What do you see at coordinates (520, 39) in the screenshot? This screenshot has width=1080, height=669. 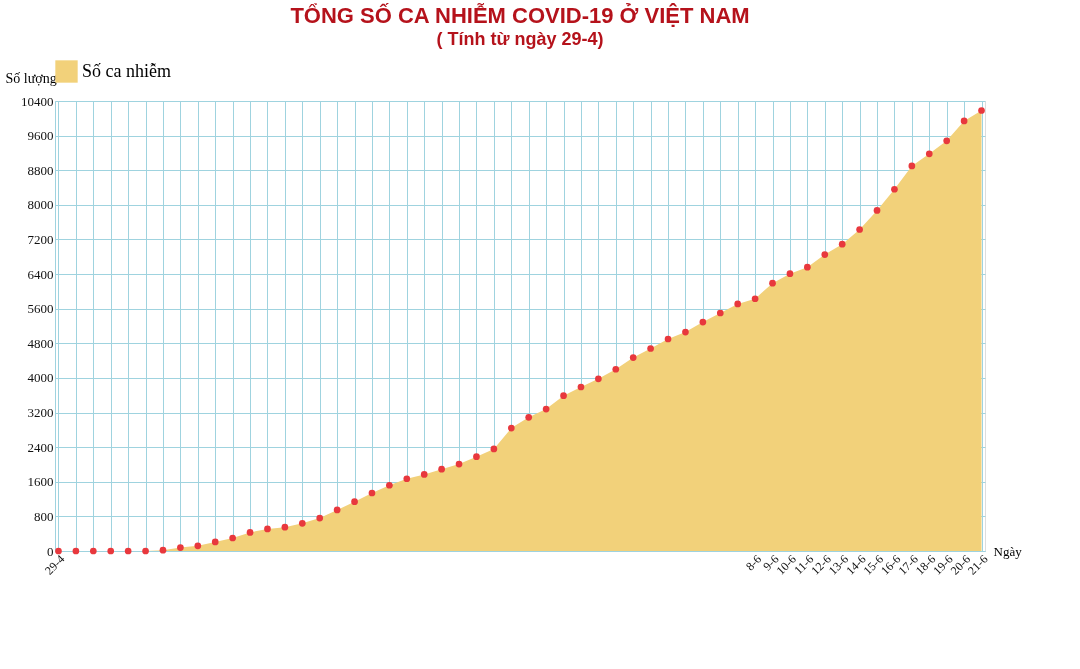 I see `chart-subtitle: ( Tính từ ngày 29-4)` at bounding box center [520, 39].